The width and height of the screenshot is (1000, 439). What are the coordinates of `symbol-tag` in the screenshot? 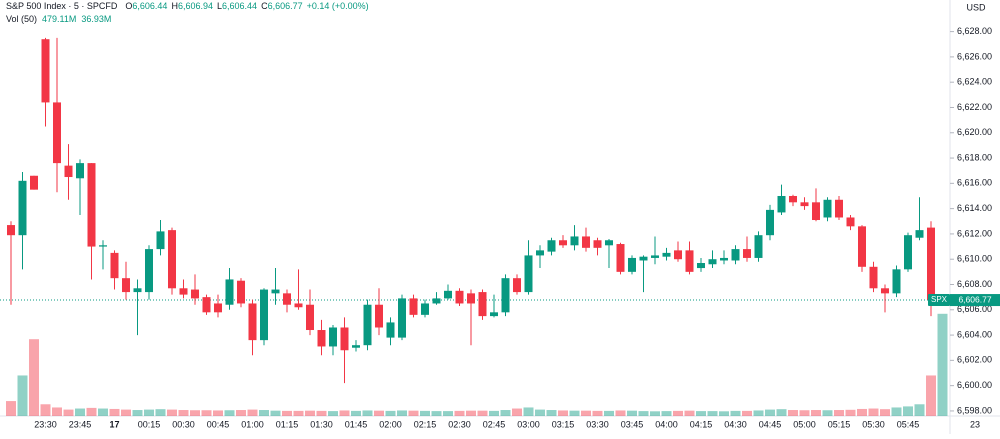 It's located at (939, 300).